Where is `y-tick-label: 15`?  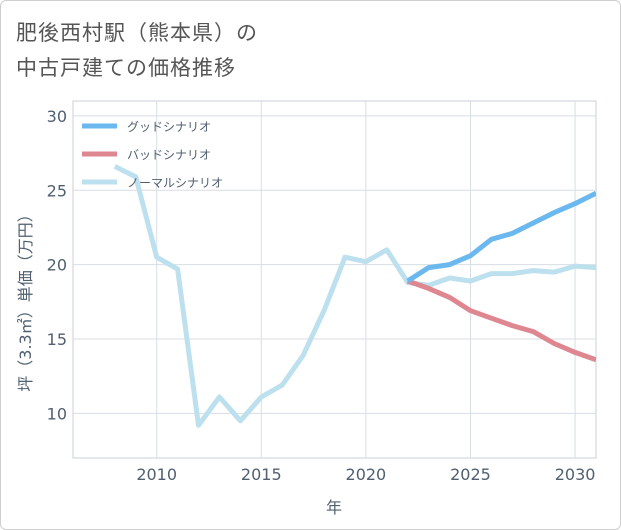 y-tick-label: 15 is located at coordinates (57, 339).